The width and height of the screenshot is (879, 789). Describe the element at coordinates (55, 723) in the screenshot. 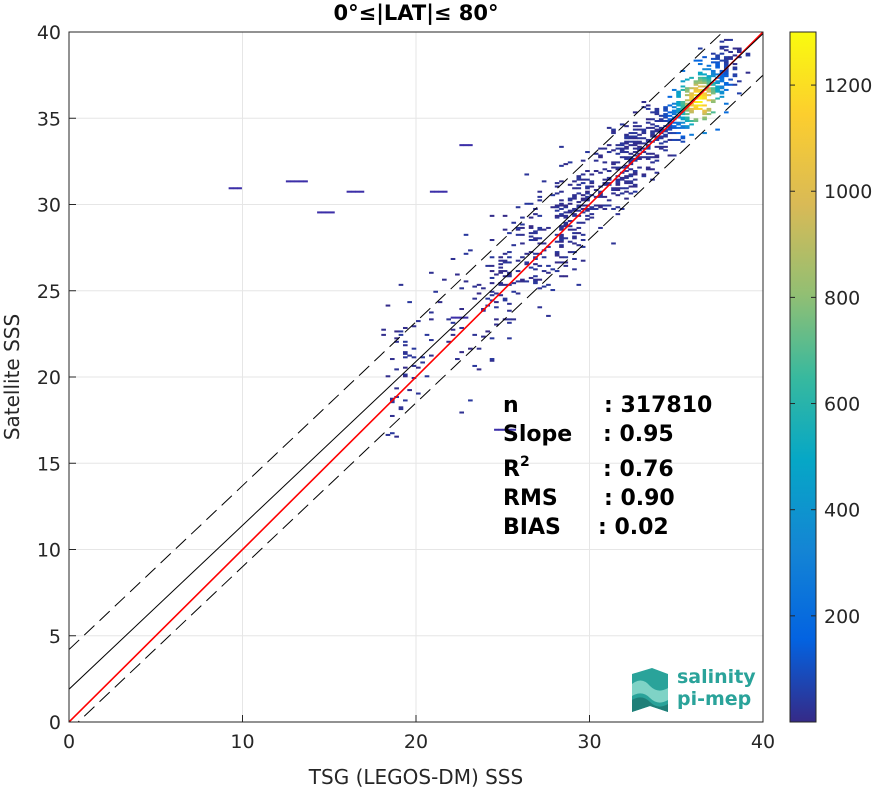

I see `y-tick-label: 0` at that location.